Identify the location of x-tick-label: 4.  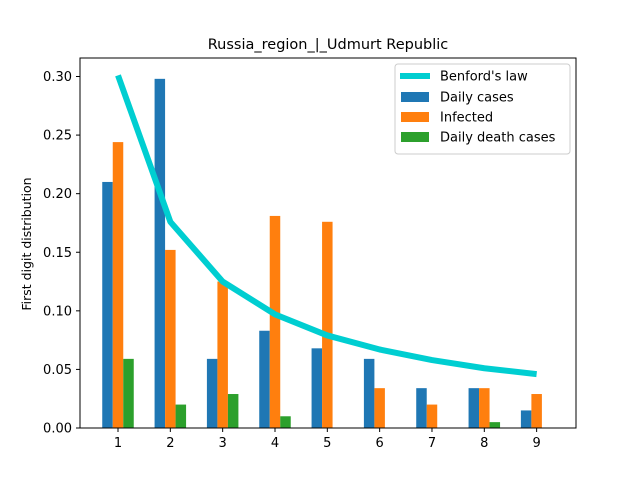
(275, 443).